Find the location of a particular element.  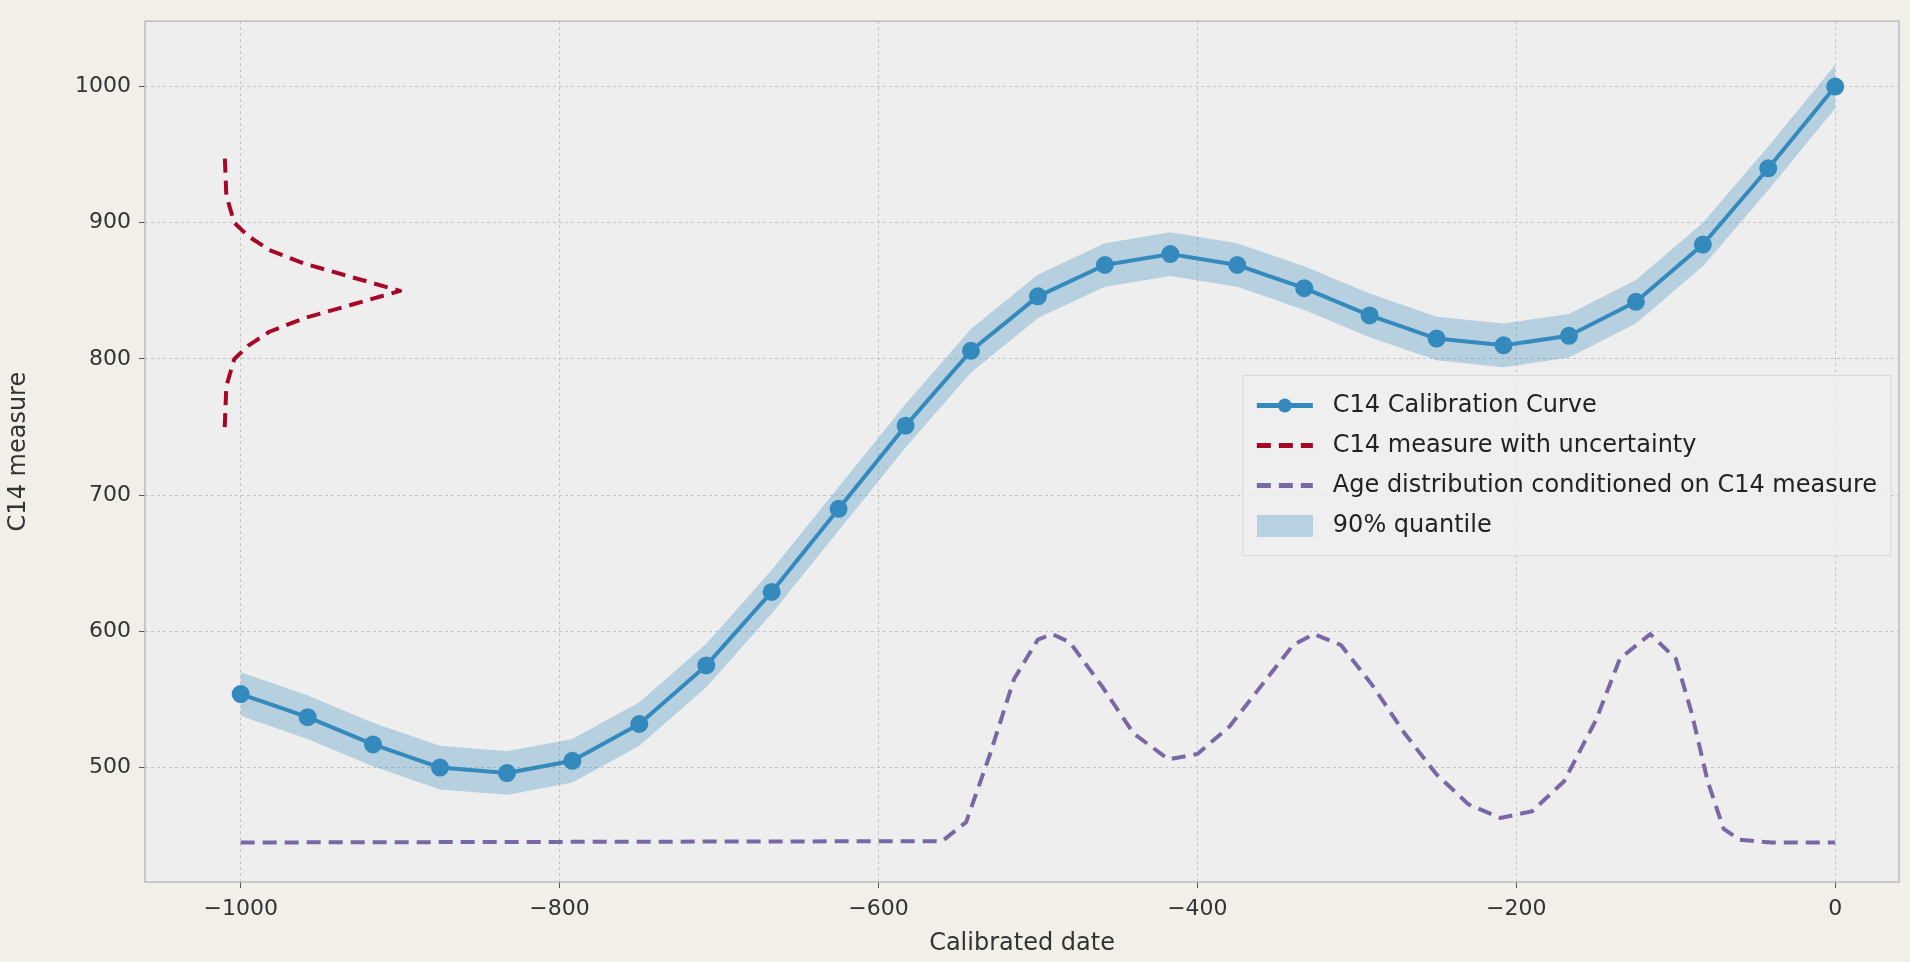

y-tick-label: 600 is located at coordinates (110, 630).